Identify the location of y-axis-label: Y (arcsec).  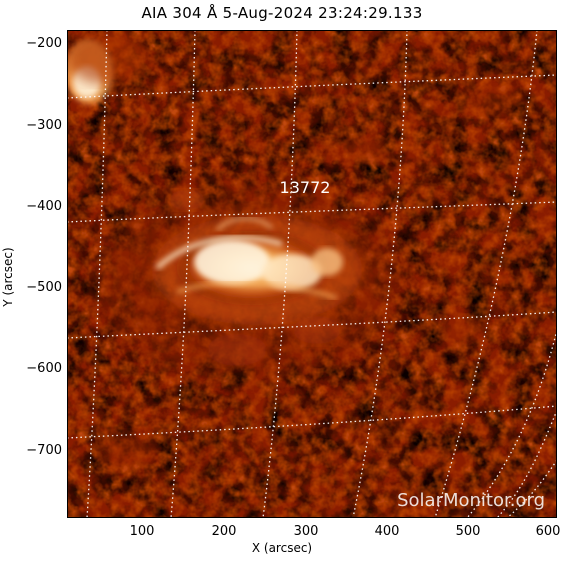
(8, 277).